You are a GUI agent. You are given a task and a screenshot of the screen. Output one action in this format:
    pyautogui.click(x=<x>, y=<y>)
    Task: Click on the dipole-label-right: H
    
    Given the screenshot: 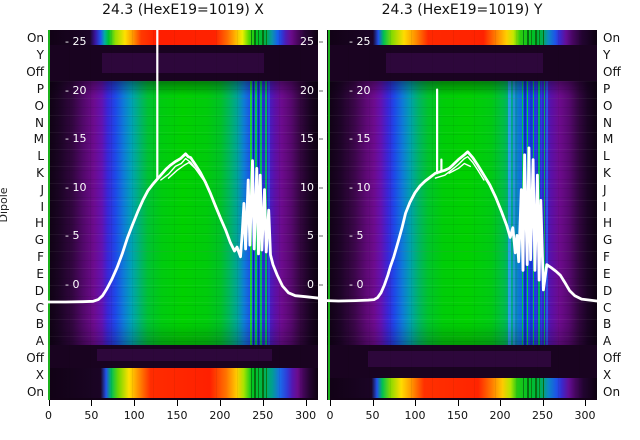 What is the action you would take?
    pyautogui.click(x=608, y=223)
    